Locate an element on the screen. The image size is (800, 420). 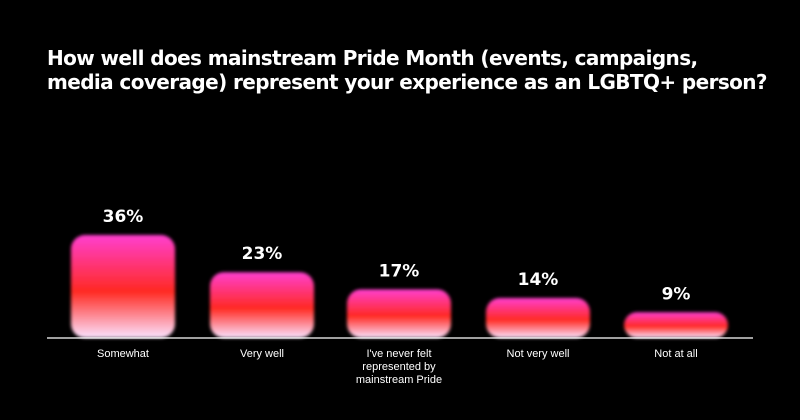
value-label-2: 17% is located at coordinates (399, 271).